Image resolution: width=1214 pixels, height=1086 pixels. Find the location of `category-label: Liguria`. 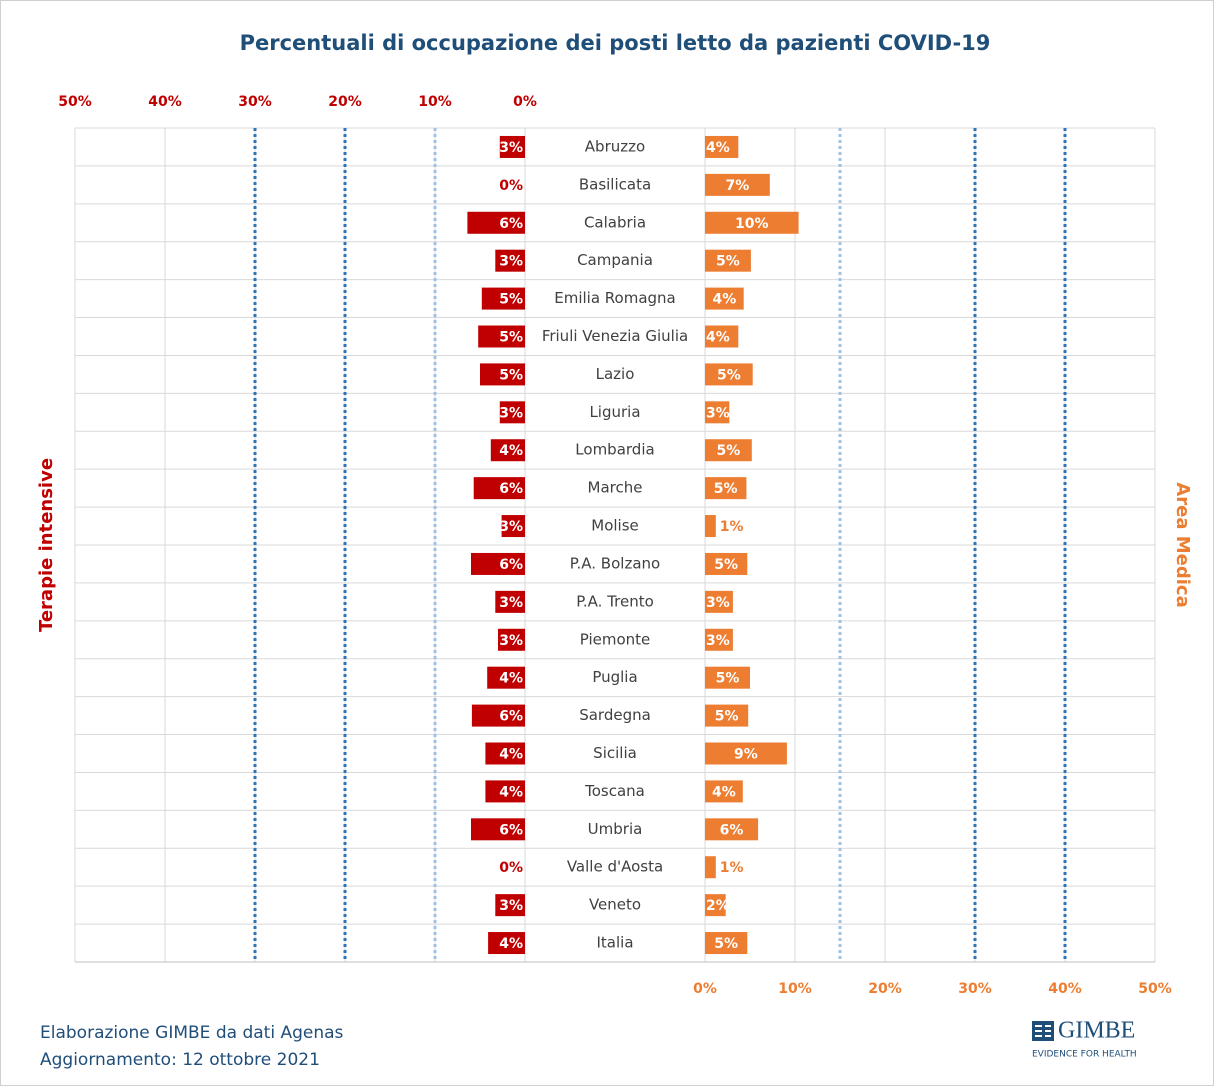

category-label: Liguria is located at coordinates (614, 412).